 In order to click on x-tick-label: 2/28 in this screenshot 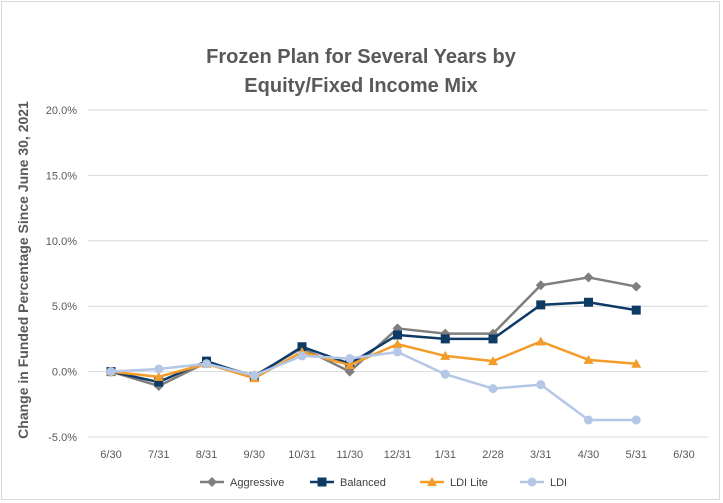, I will do `click(492, 455)`.